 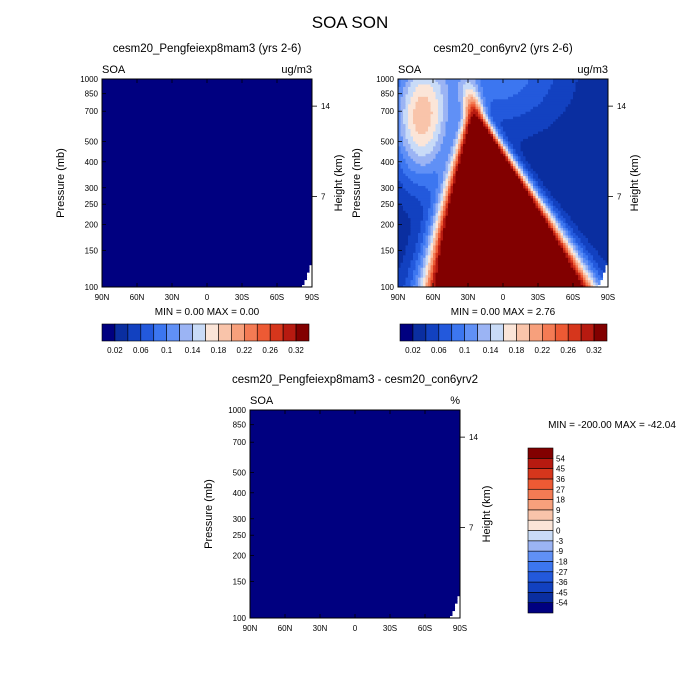 I want to click on x-tick-label: 0, so click(x=207, y=297).